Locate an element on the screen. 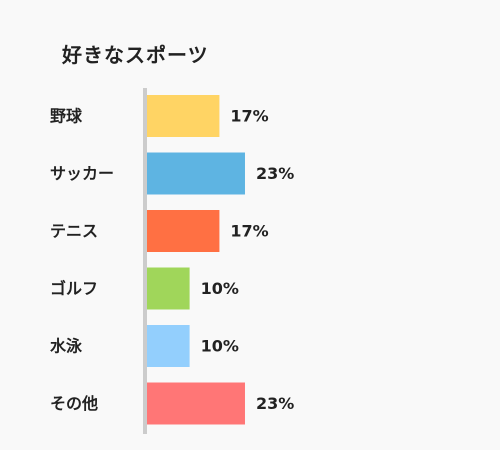 The width and height of the screenshot is (500, 450). category-label: サッカー is located at coordinates (82, 173).